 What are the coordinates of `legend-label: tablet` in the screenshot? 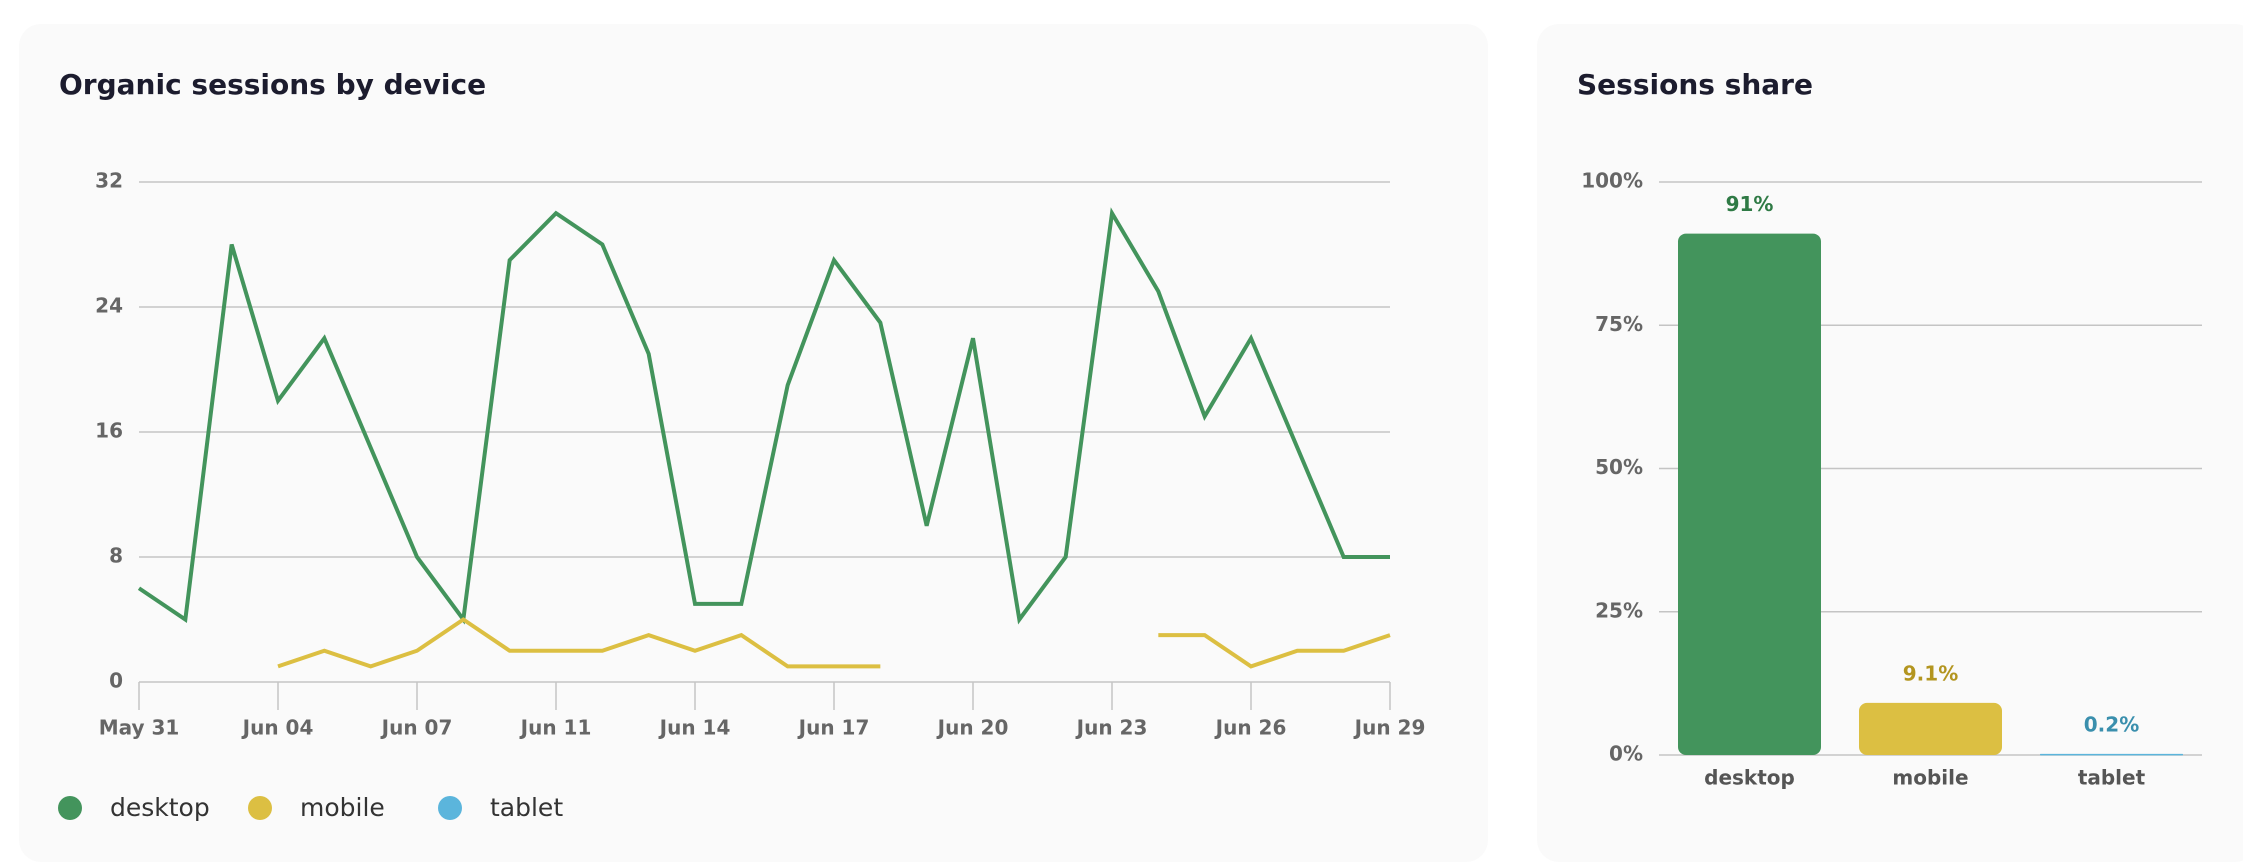 It's located at (526, 807).